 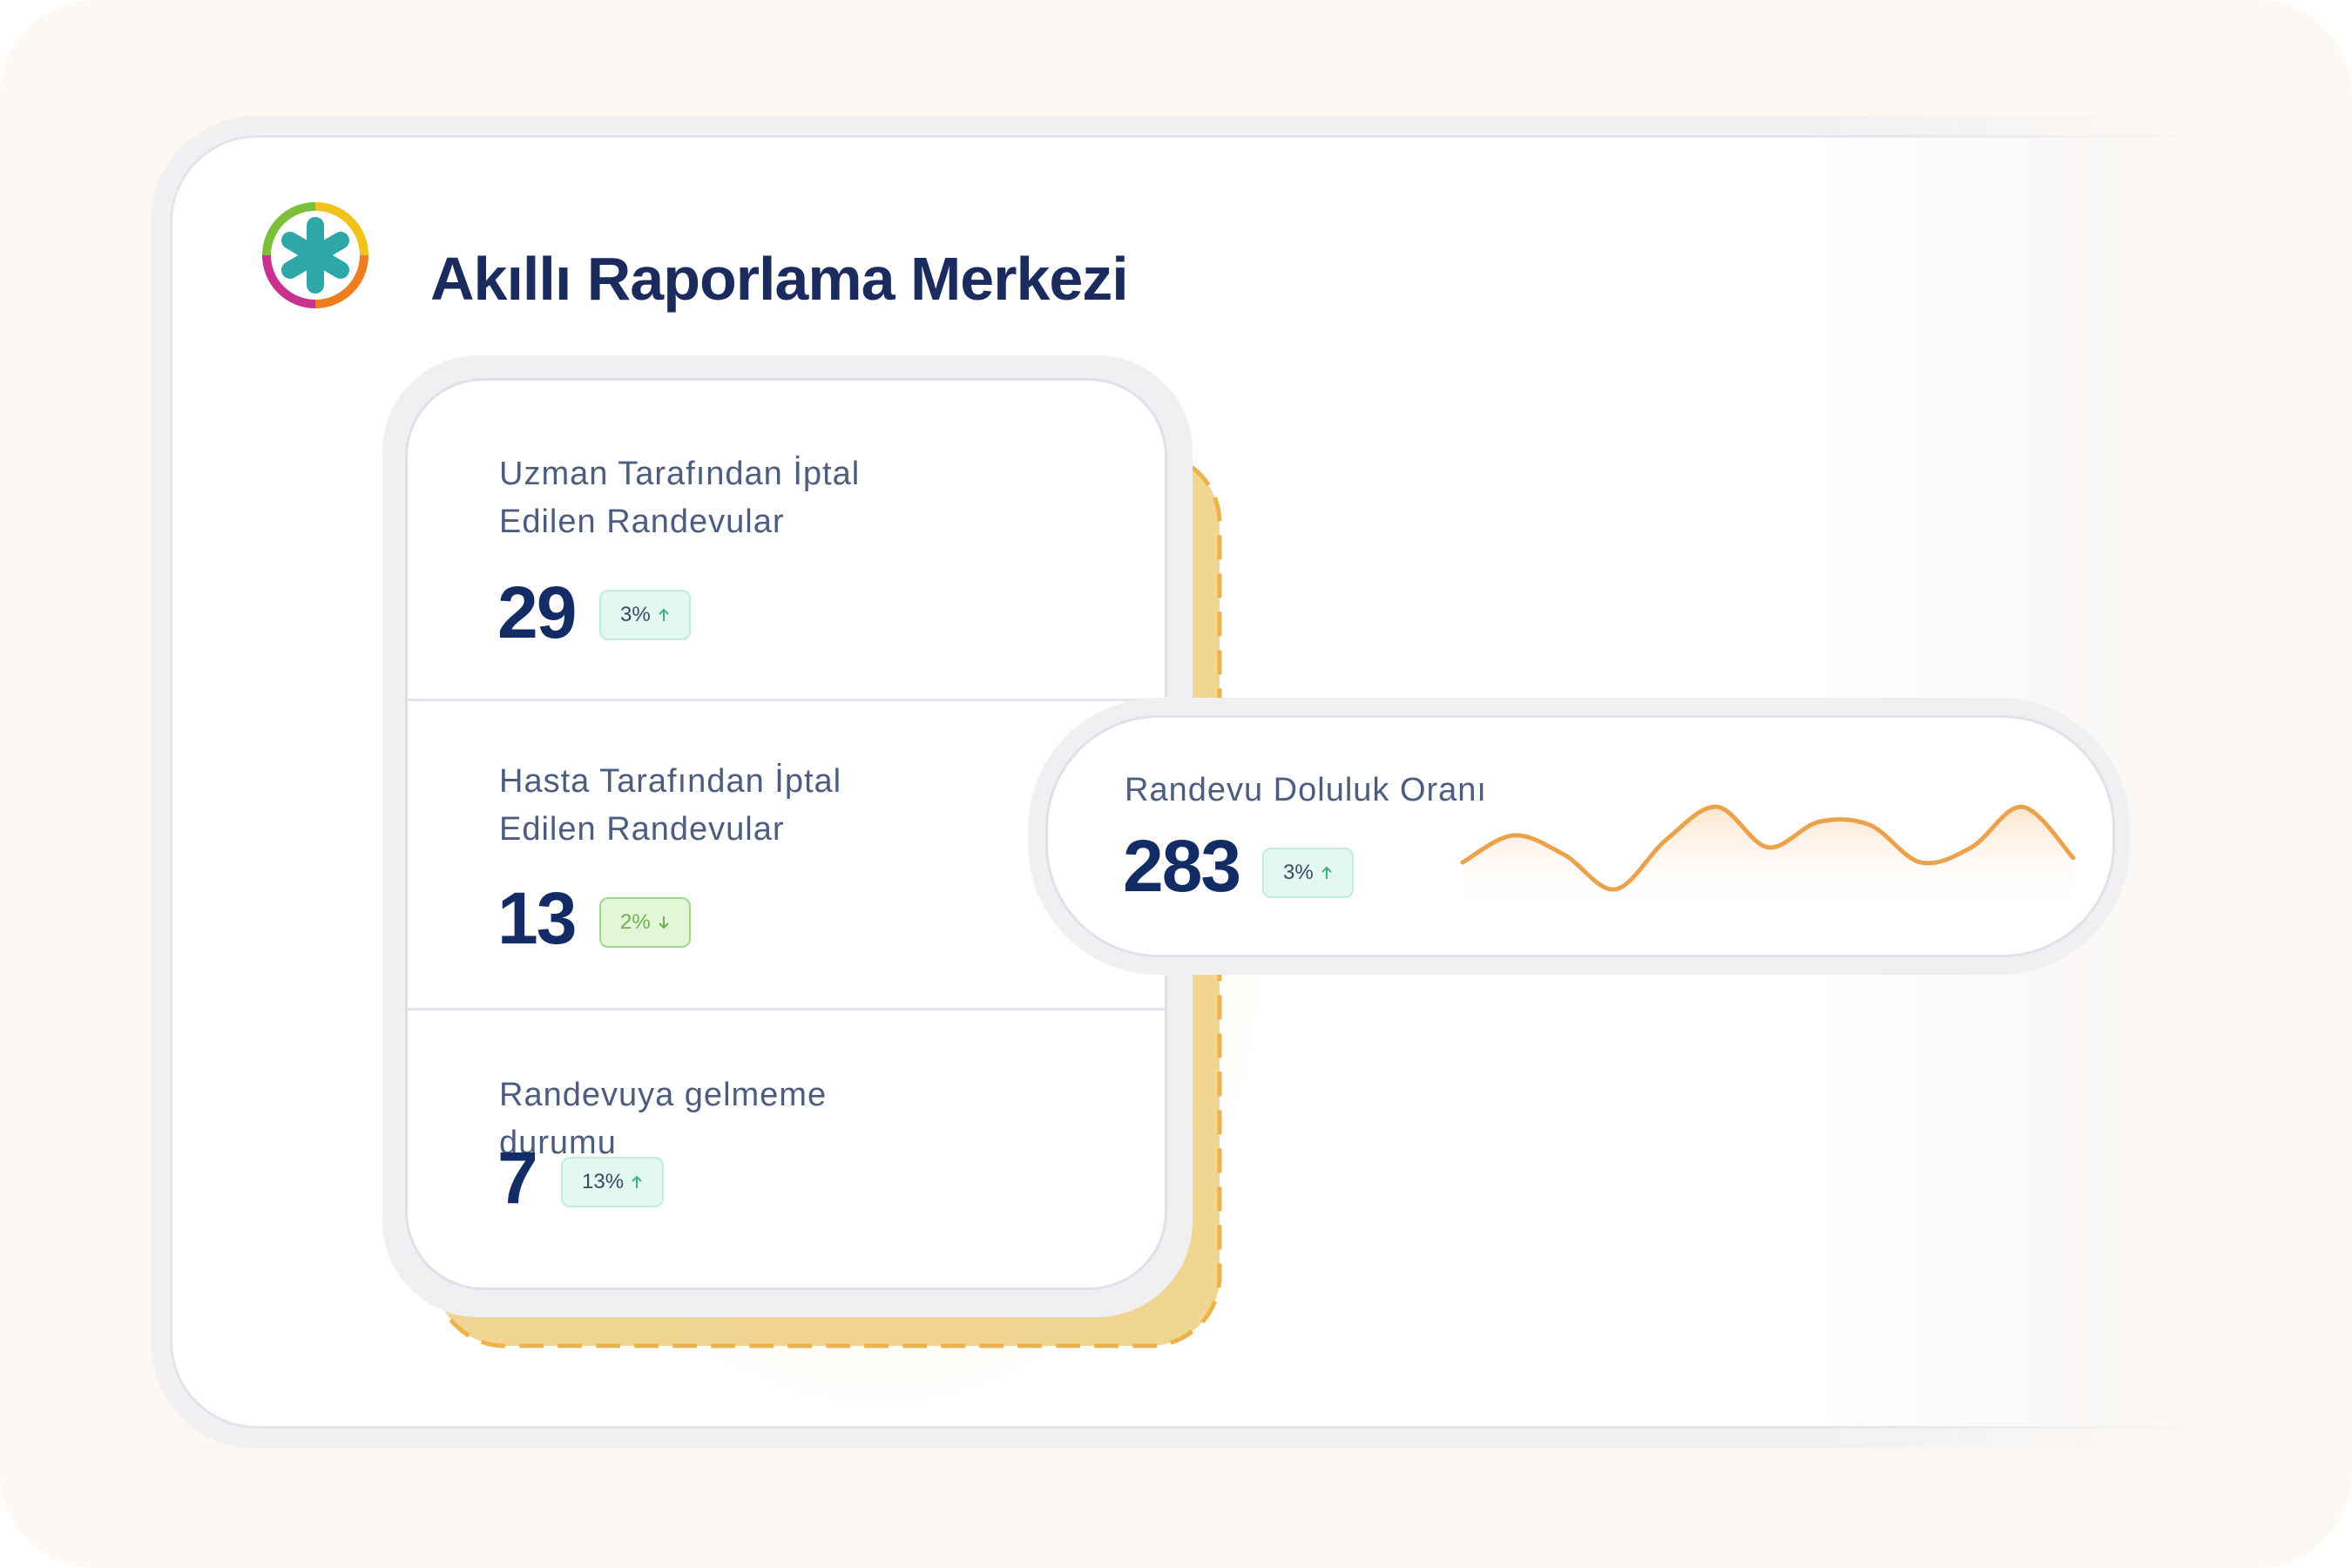 I want to click on stat-value: 13, so click(x=537, y=918).